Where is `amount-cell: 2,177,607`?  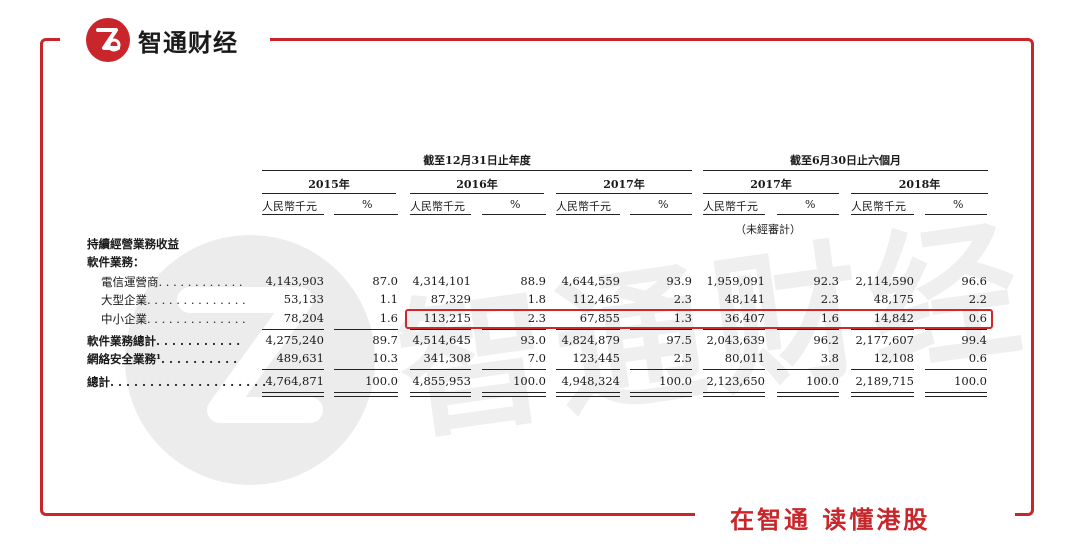 amount-cell: 2,177,607 is located at coordinates (884, 340).